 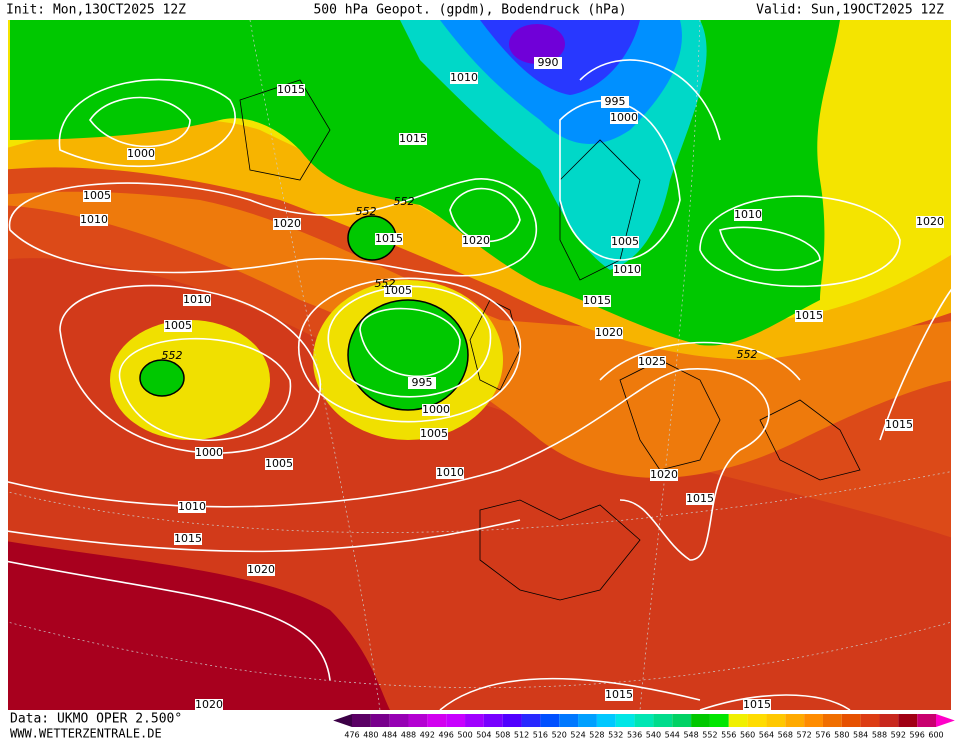 What do you see at coordinates (803, 735) in the screenshot?
I see `color-bar-label: 572` at bounding box center [803, 735].